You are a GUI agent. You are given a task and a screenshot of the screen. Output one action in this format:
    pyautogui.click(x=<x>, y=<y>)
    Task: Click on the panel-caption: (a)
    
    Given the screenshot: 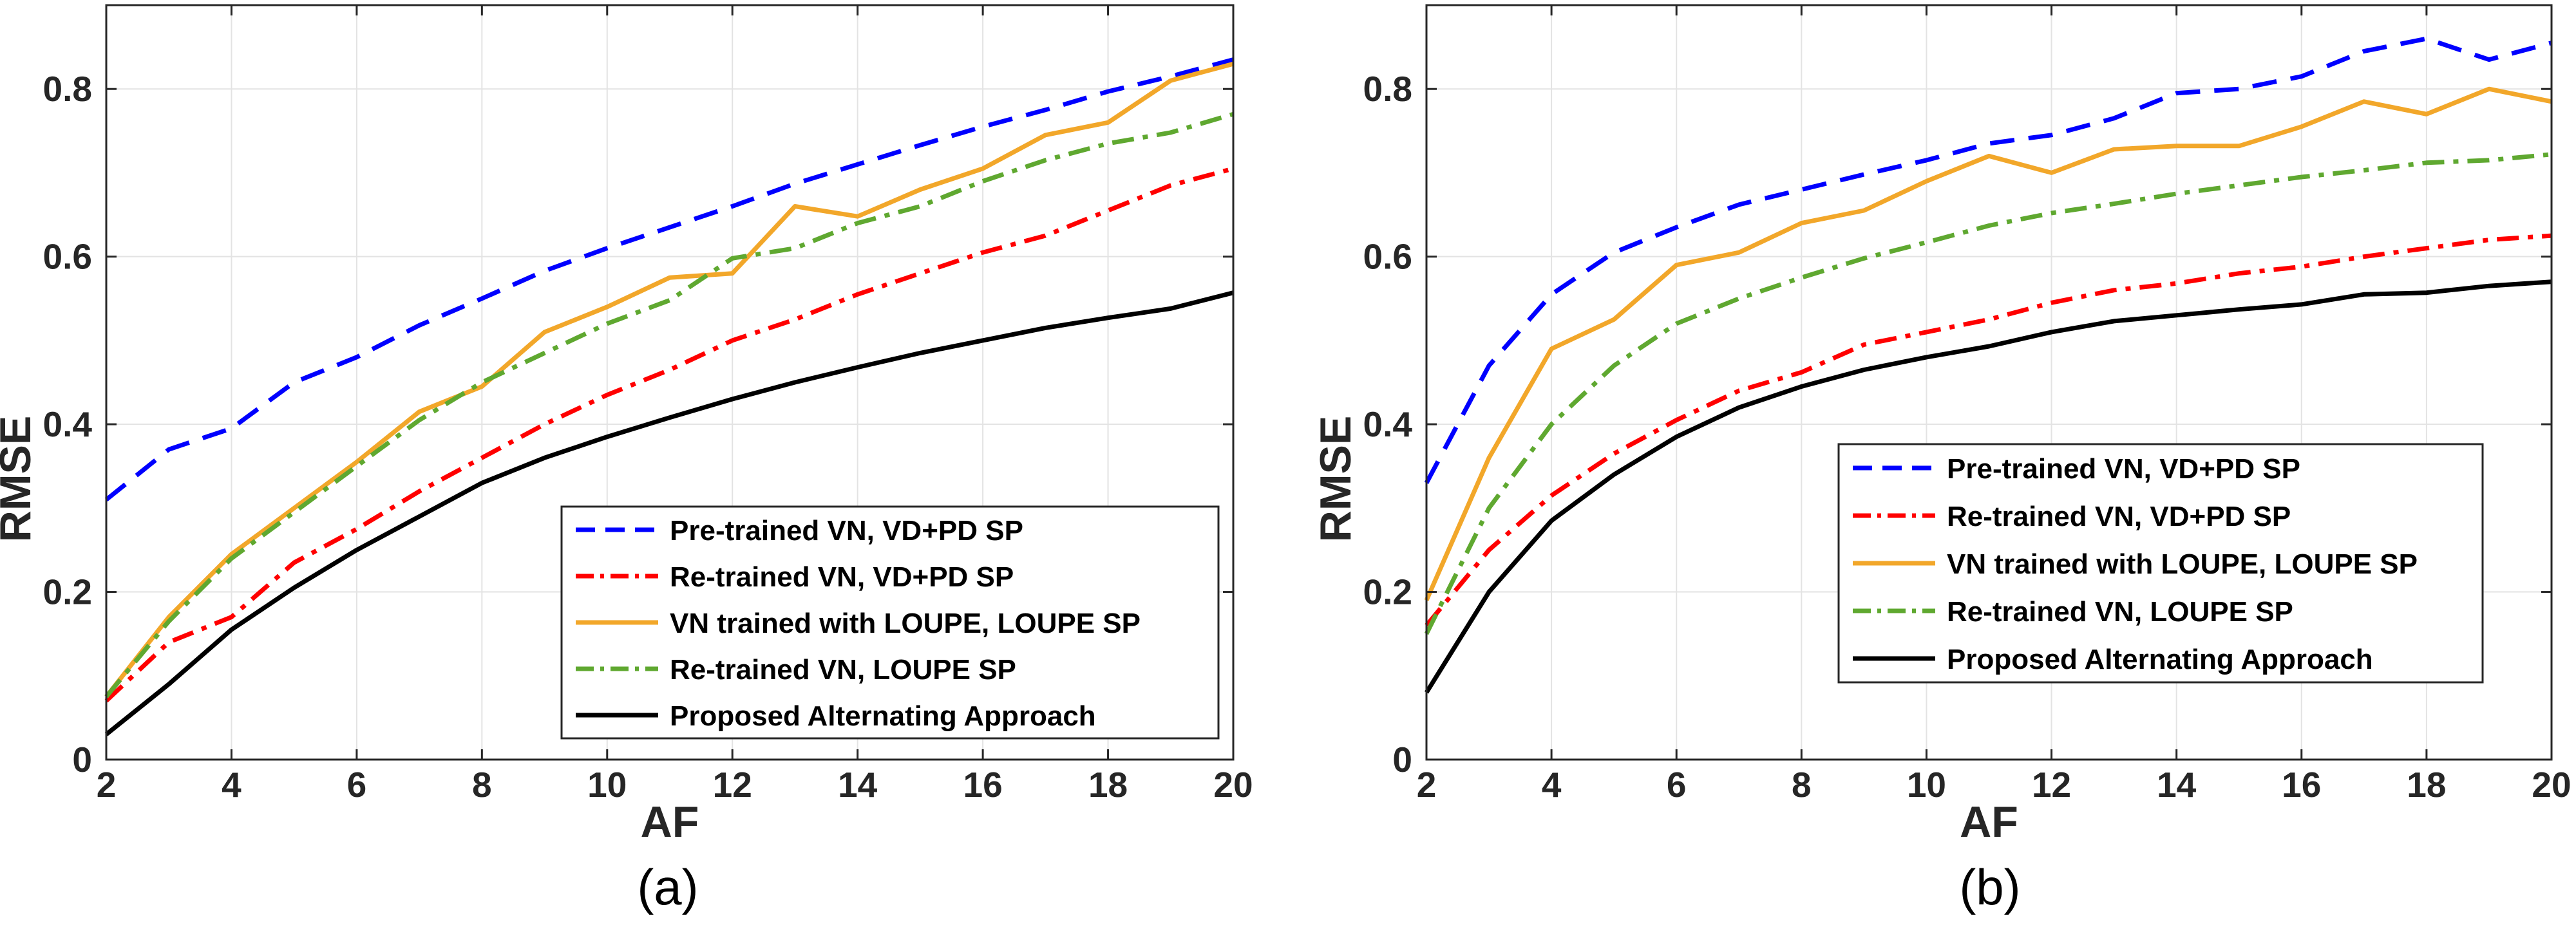 What is the action you would take?
    pyautogui.click(x=667, y=887)
    